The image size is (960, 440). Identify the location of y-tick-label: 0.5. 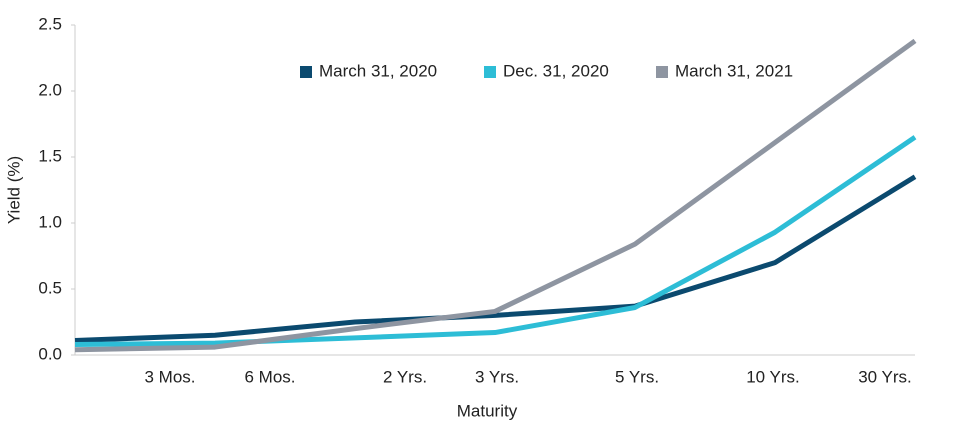
(50, 287).